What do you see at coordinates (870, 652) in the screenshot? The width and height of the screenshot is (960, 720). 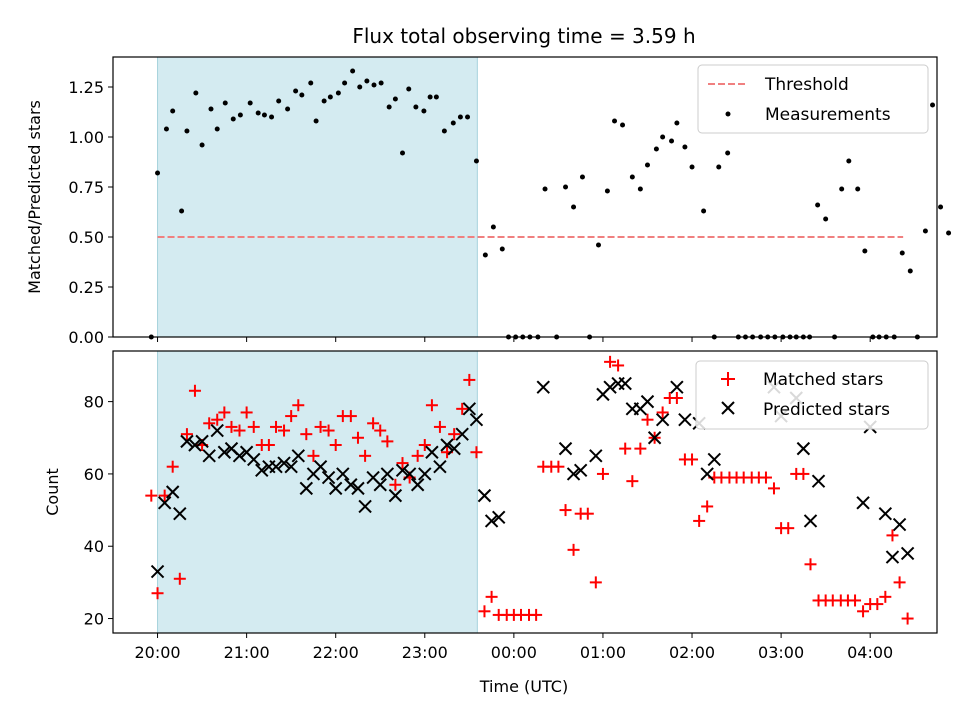 I see `x-tick-label: 04:00` at bounding box center [870, 652].